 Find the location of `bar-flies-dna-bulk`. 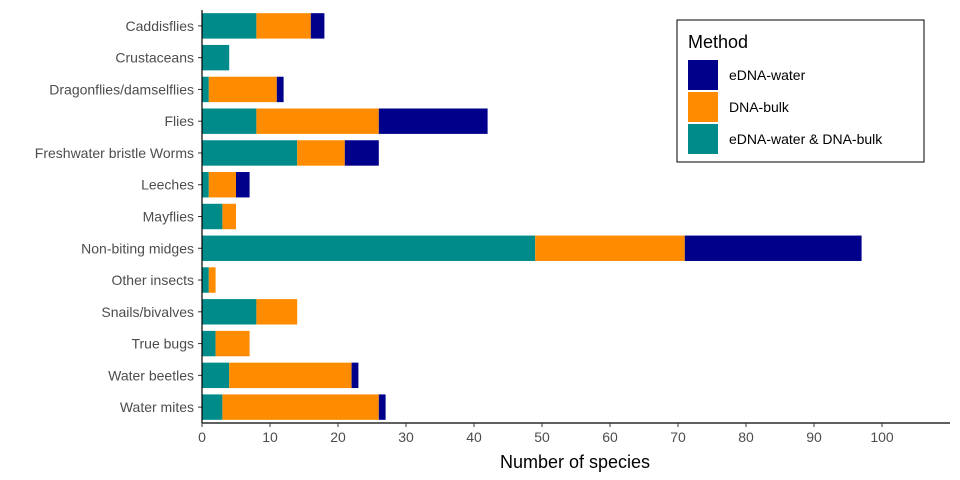

bar-flies-dna-bulk is located at coordinates (317, 121).